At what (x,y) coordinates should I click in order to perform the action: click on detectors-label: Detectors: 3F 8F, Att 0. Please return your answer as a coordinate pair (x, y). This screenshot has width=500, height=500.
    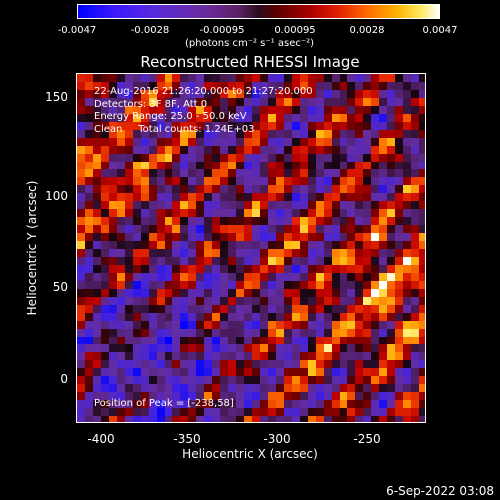
    Looking at the image, I should click on (151, 104).